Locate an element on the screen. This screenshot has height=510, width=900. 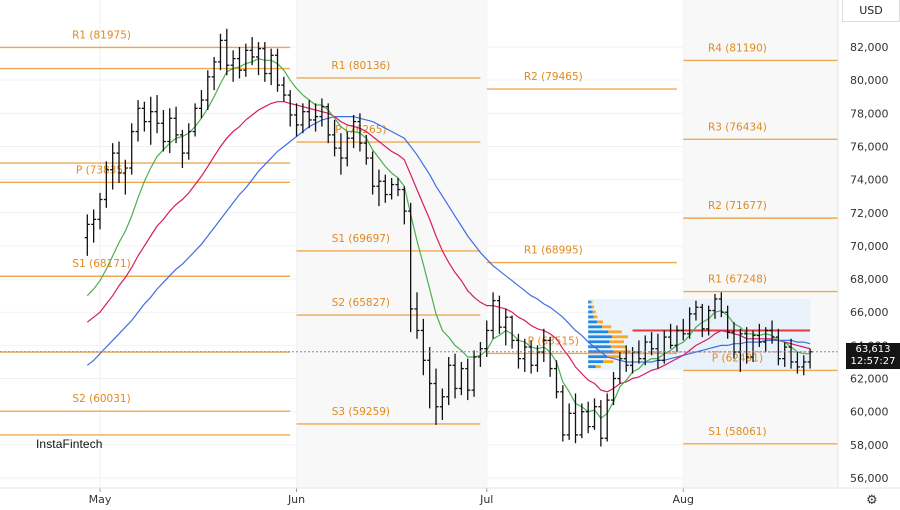
pivot-label: R4 (81190) is located at coordinates (737, 48).